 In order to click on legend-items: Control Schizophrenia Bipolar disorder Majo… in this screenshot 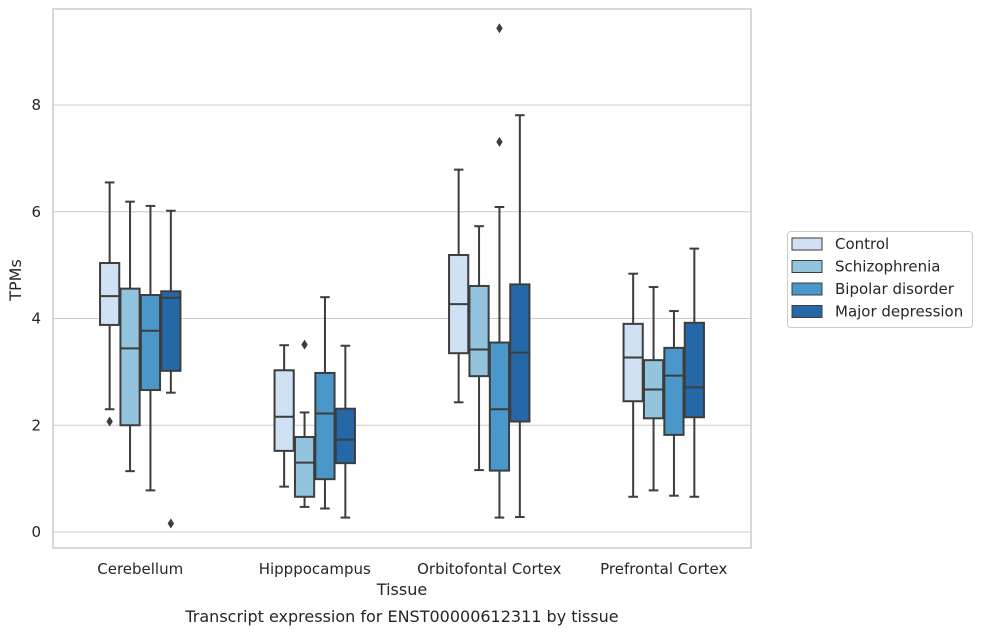, I will do `click(877, 278)`.